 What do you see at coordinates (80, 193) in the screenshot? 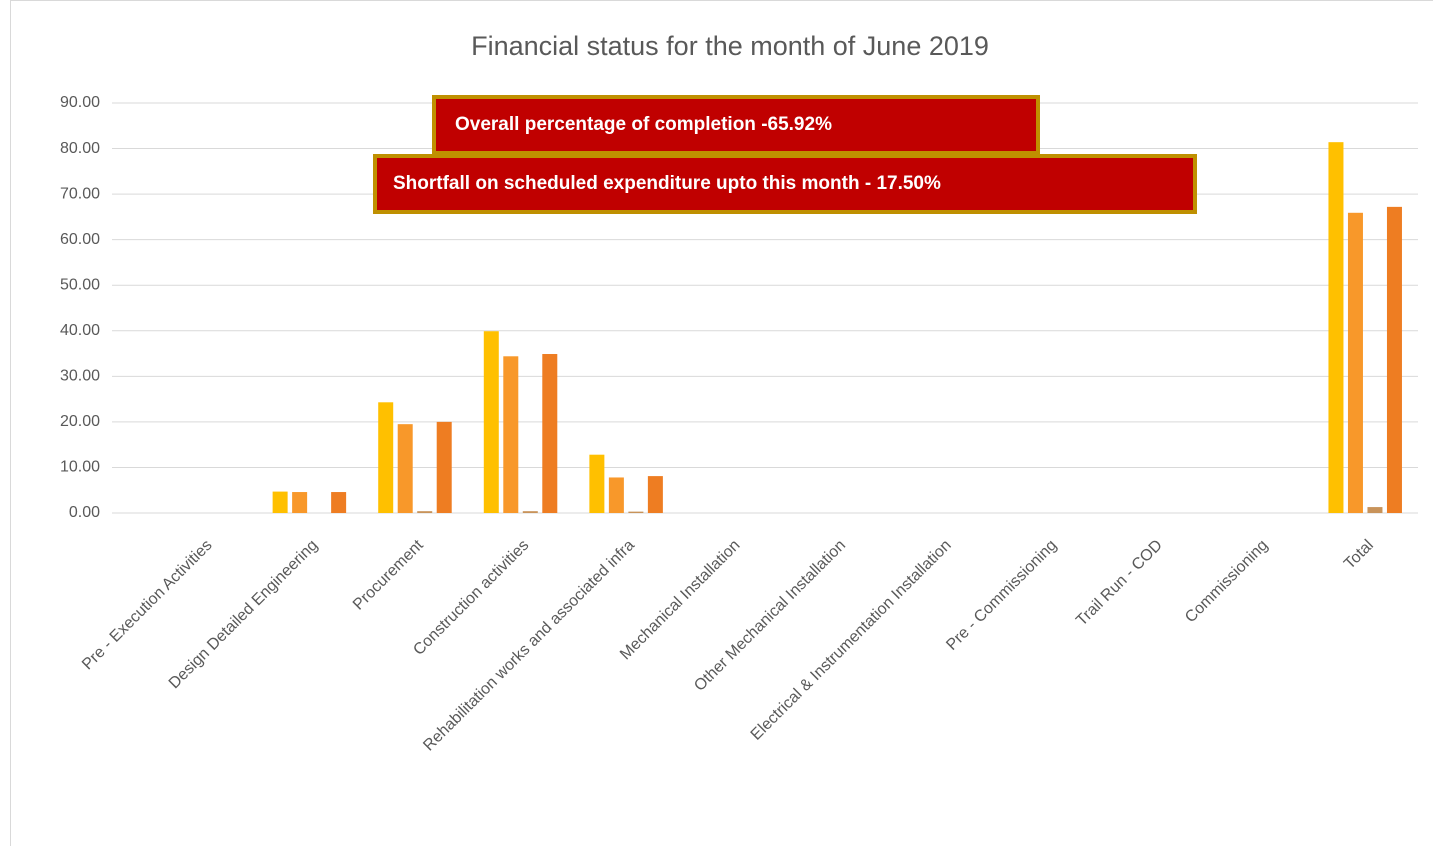
I see `y-tick-label: 70.00` at bounding box center [80, 193].